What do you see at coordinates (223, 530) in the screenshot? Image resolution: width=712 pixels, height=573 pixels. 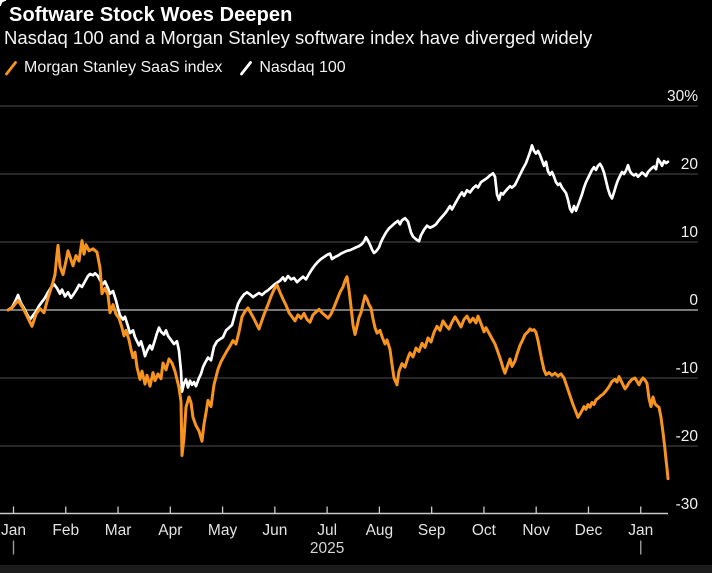 I see `x-axis-month-label: May` at bounding box center [223, 530].